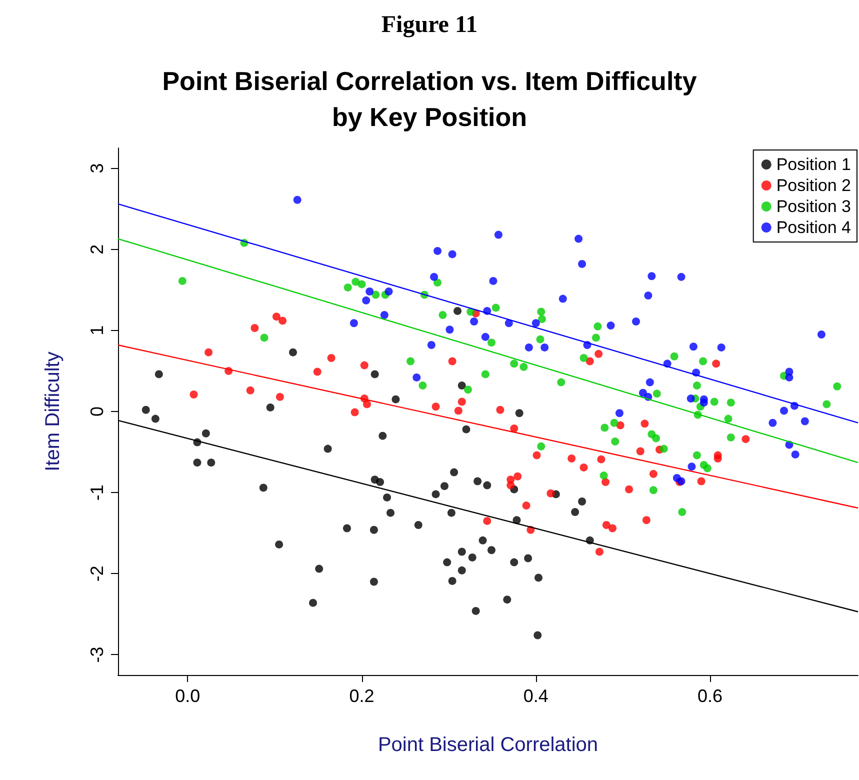 This screenshot has height=780, width=859. I want to click on y-tick-label: -3, so click(97, 654).